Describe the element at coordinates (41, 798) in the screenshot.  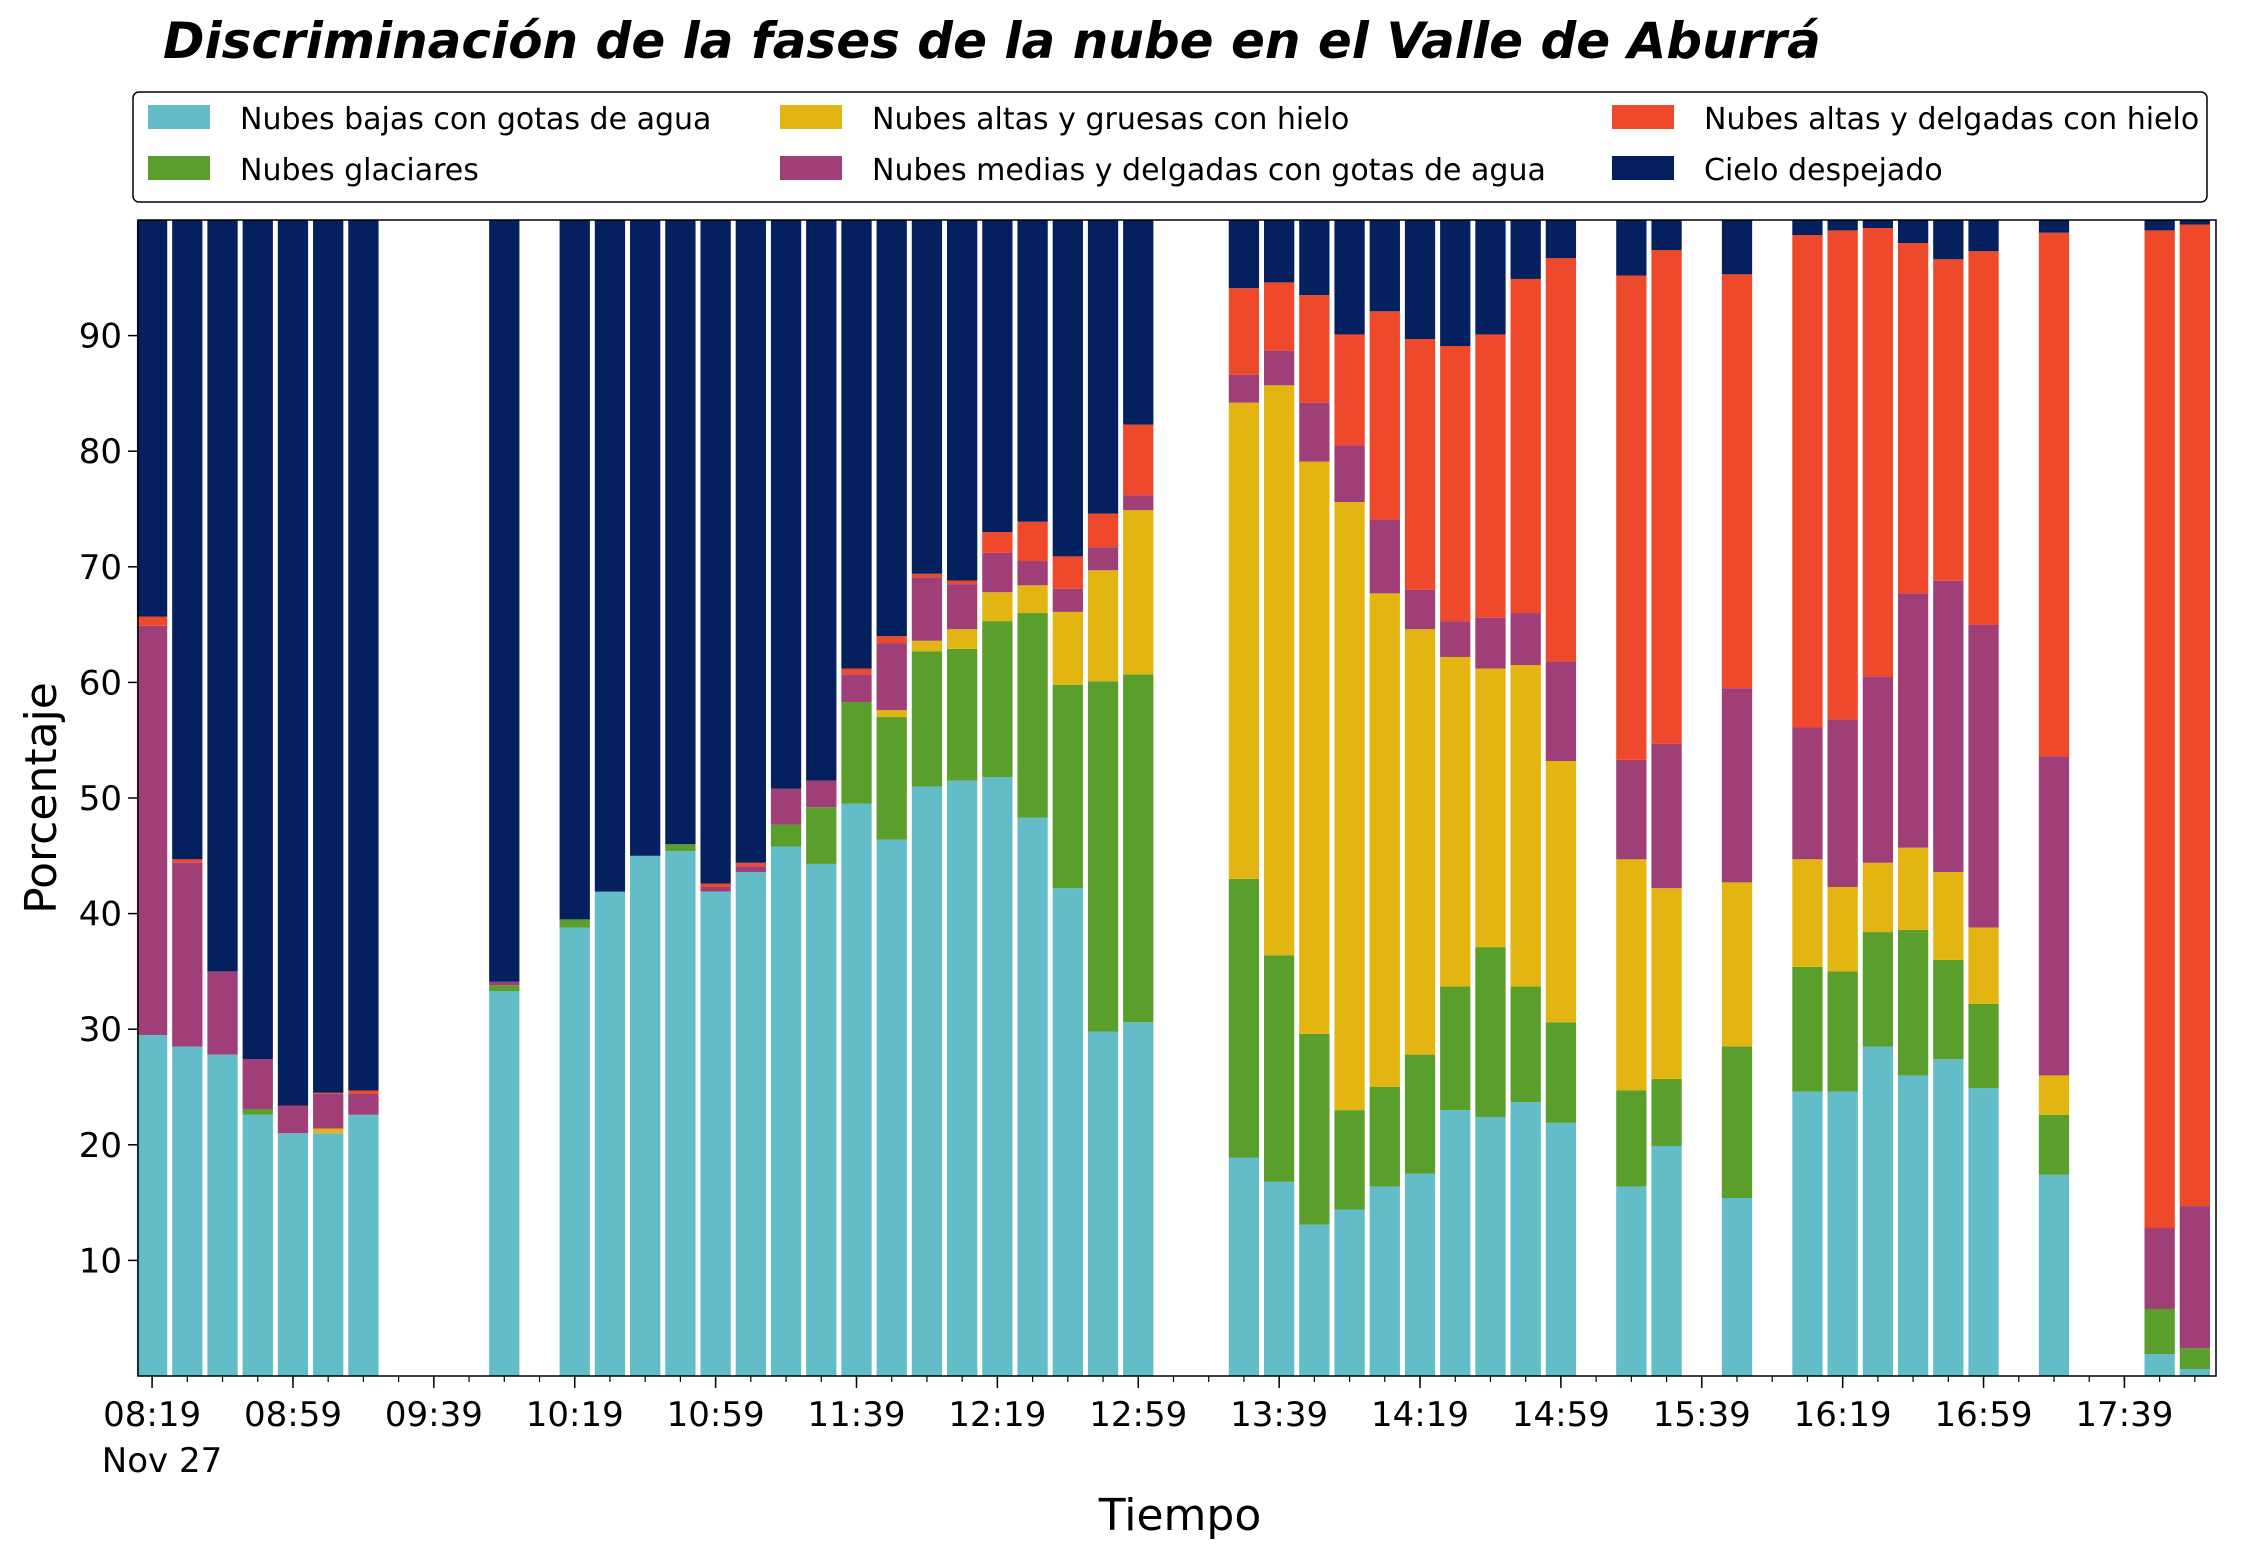
I see `y-axis-label: Porcentaje` at that location.